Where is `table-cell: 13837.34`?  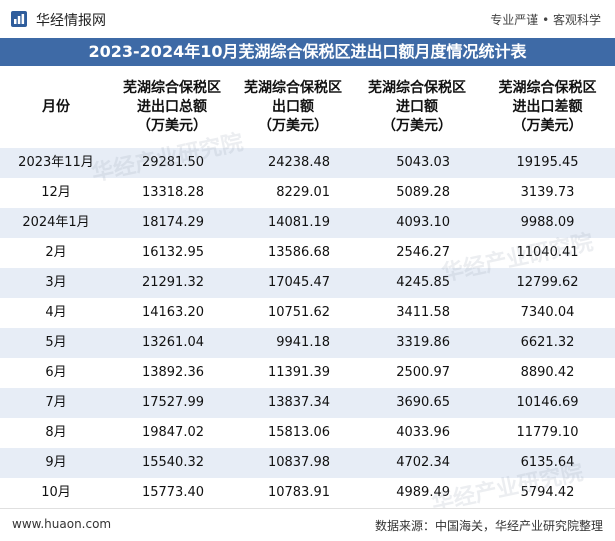
table-cell: 13837.34 is located at coordinates (298, 402).